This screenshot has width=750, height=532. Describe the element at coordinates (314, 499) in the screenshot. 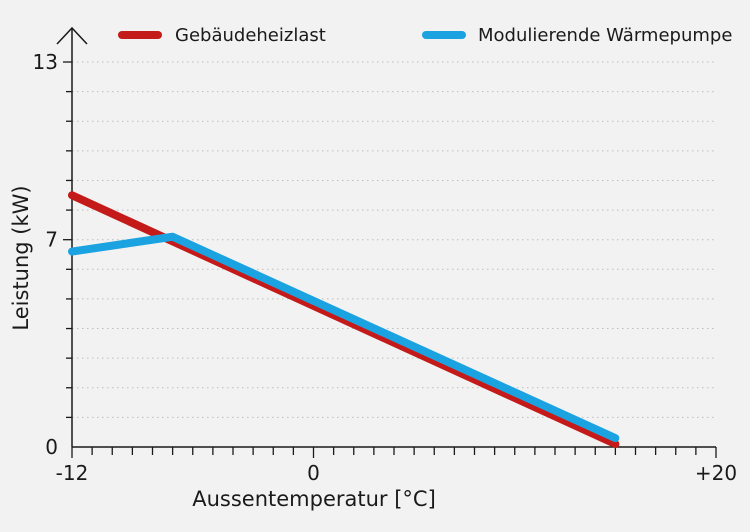

I see `x-axis-label: Aussentemperatur [°C]` at that location.